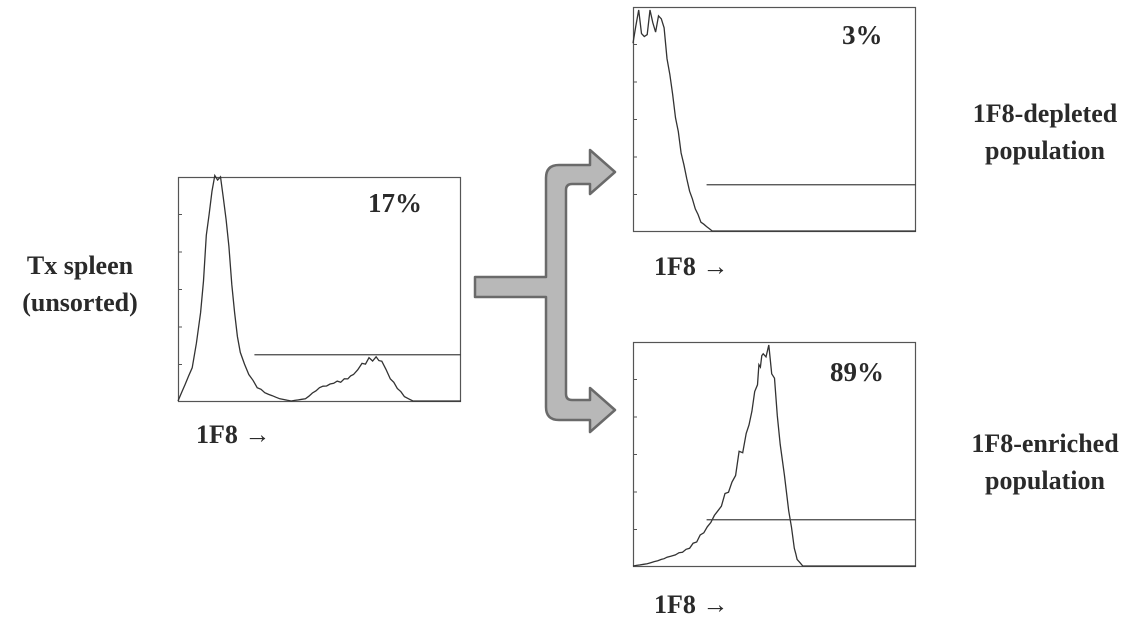 This screenshot has width=1148, height=620. I want to click on depleted-population-label: 1F8-depleted population, so click(1045, 132).